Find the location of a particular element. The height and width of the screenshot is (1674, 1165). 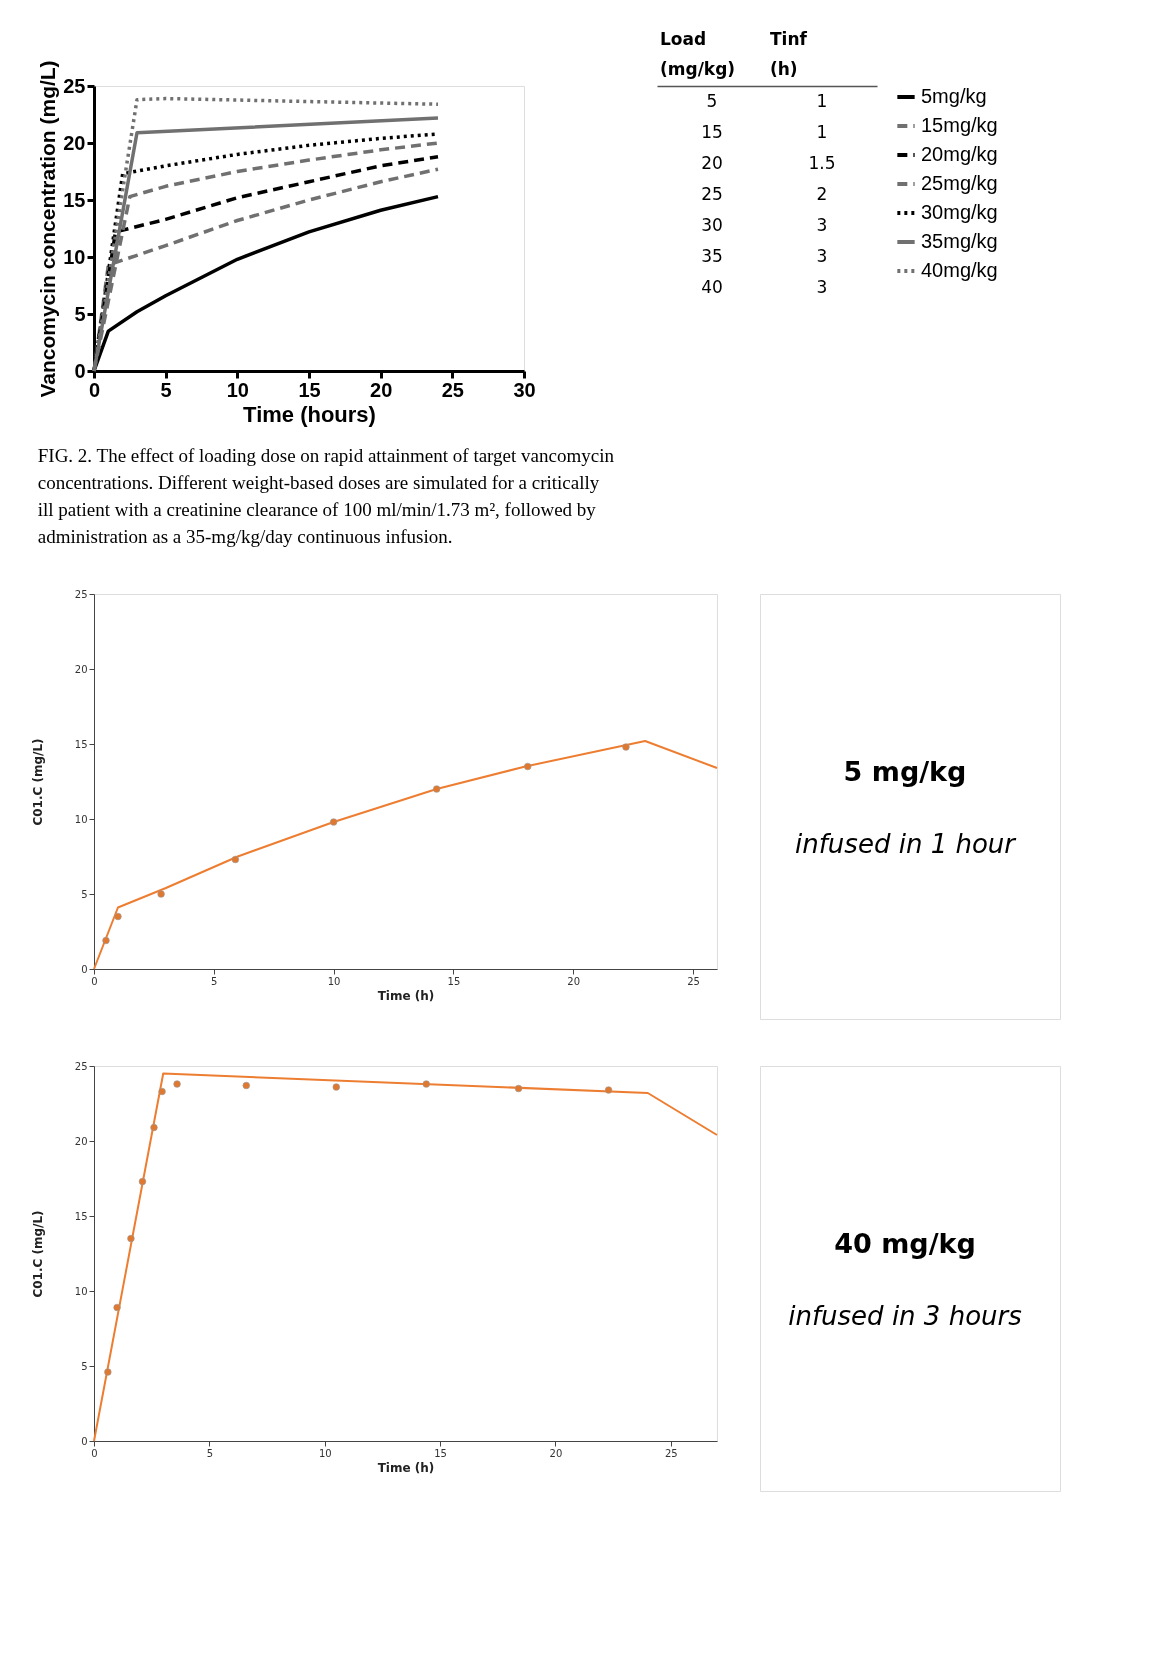

x-tick-label: Tinf (h) is located at coordinates (789, 53).